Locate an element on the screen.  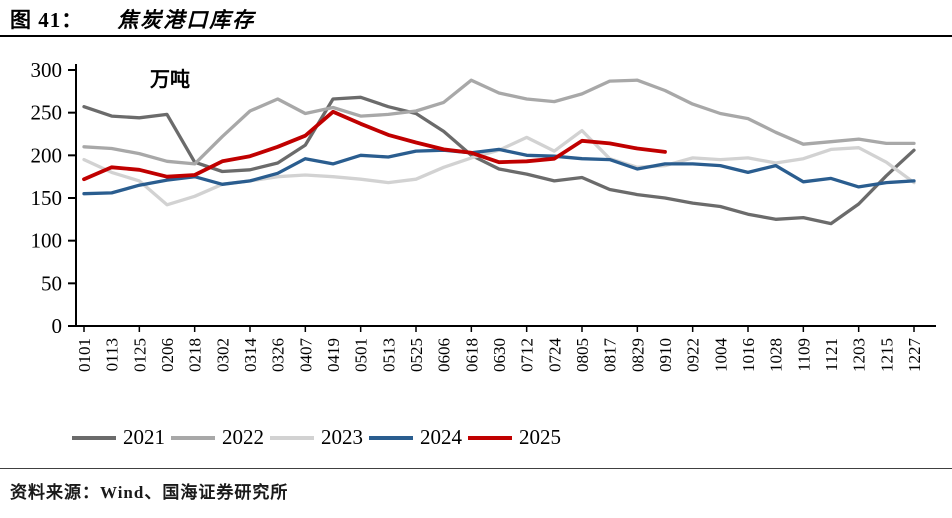
x-tick-label: 1227 is located at coordinates (914, 355).